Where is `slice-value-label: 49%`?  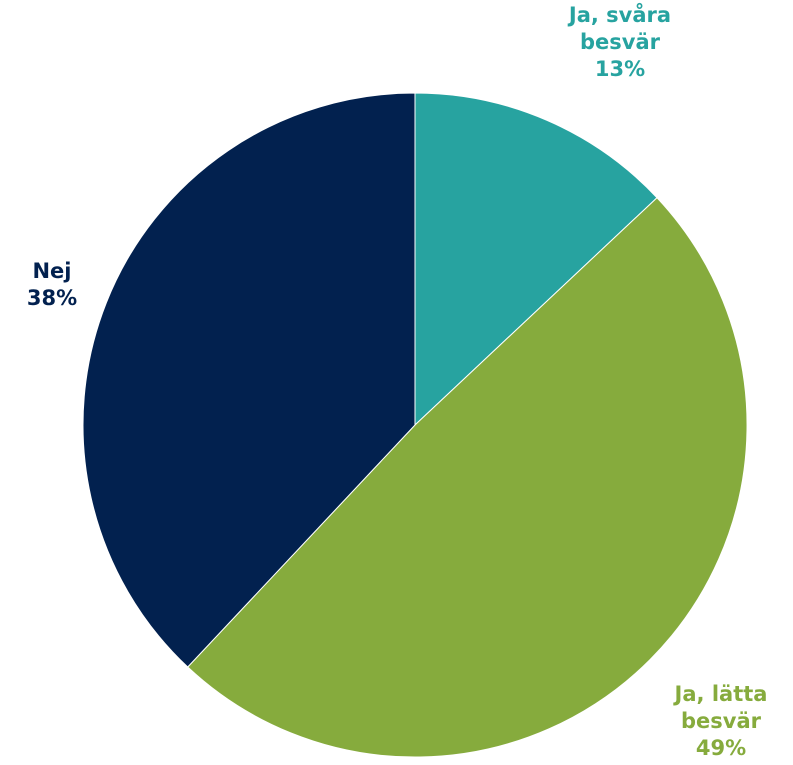
slice-value-label: 49% is located at coordinates (721, 748).